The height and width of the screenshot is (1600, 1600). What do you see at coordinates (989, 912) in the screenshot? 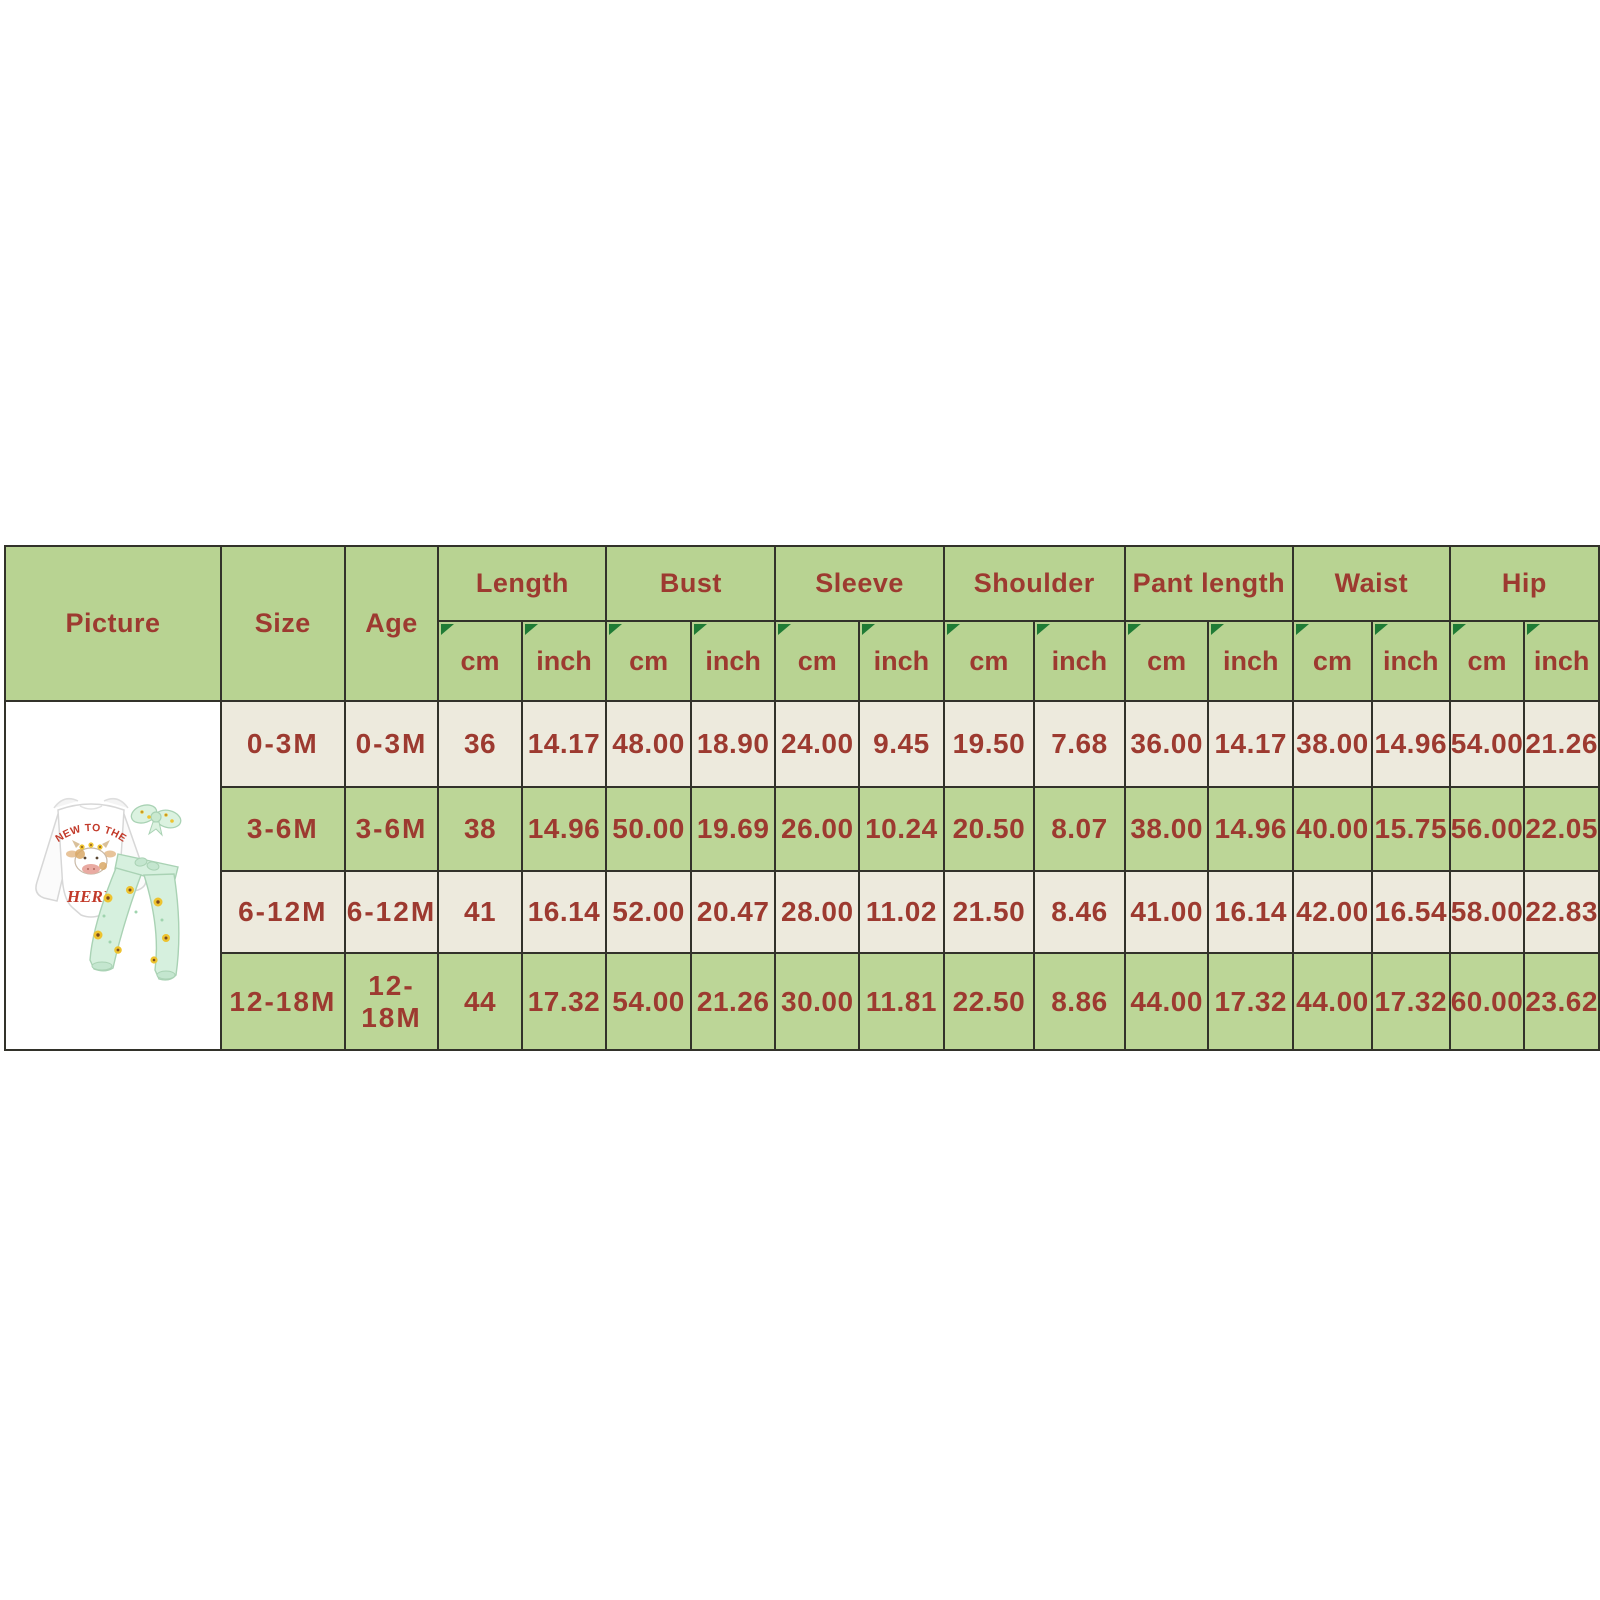
I see `measurement-cell: 21.50` at bounding box center [989, 912].